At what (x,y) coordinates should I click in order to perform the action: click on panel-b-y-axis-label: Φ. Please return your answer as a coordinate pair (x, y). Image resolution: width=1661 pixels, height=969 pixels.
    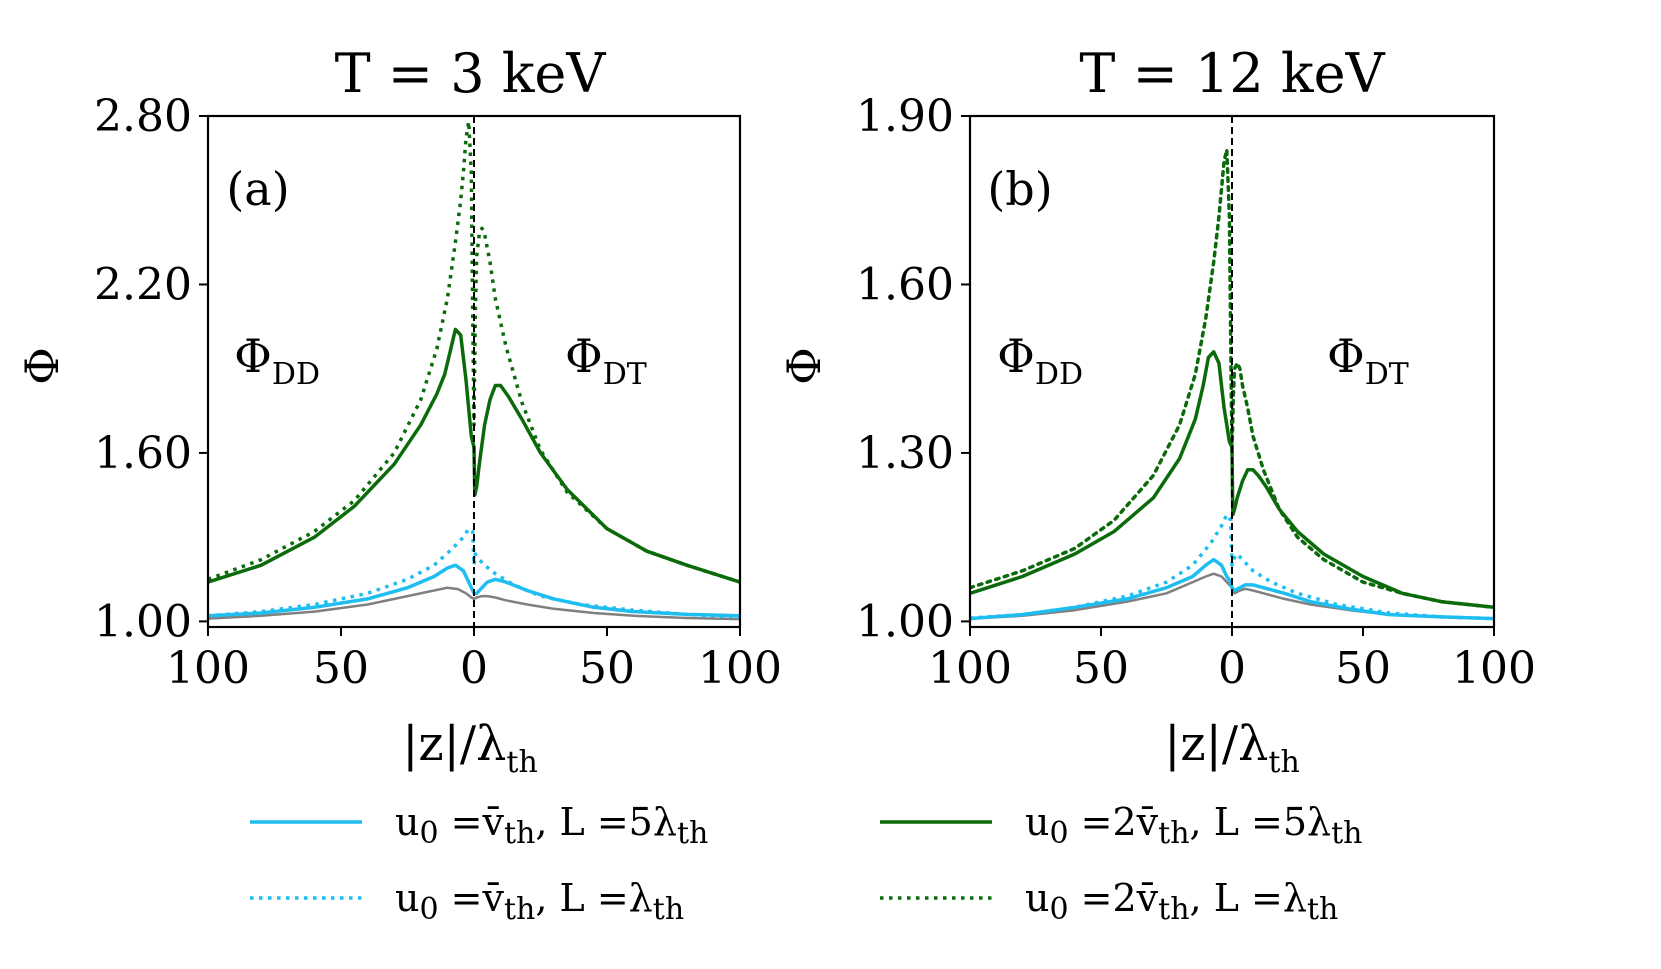
    Looking at the image, I should click on (804, 366).